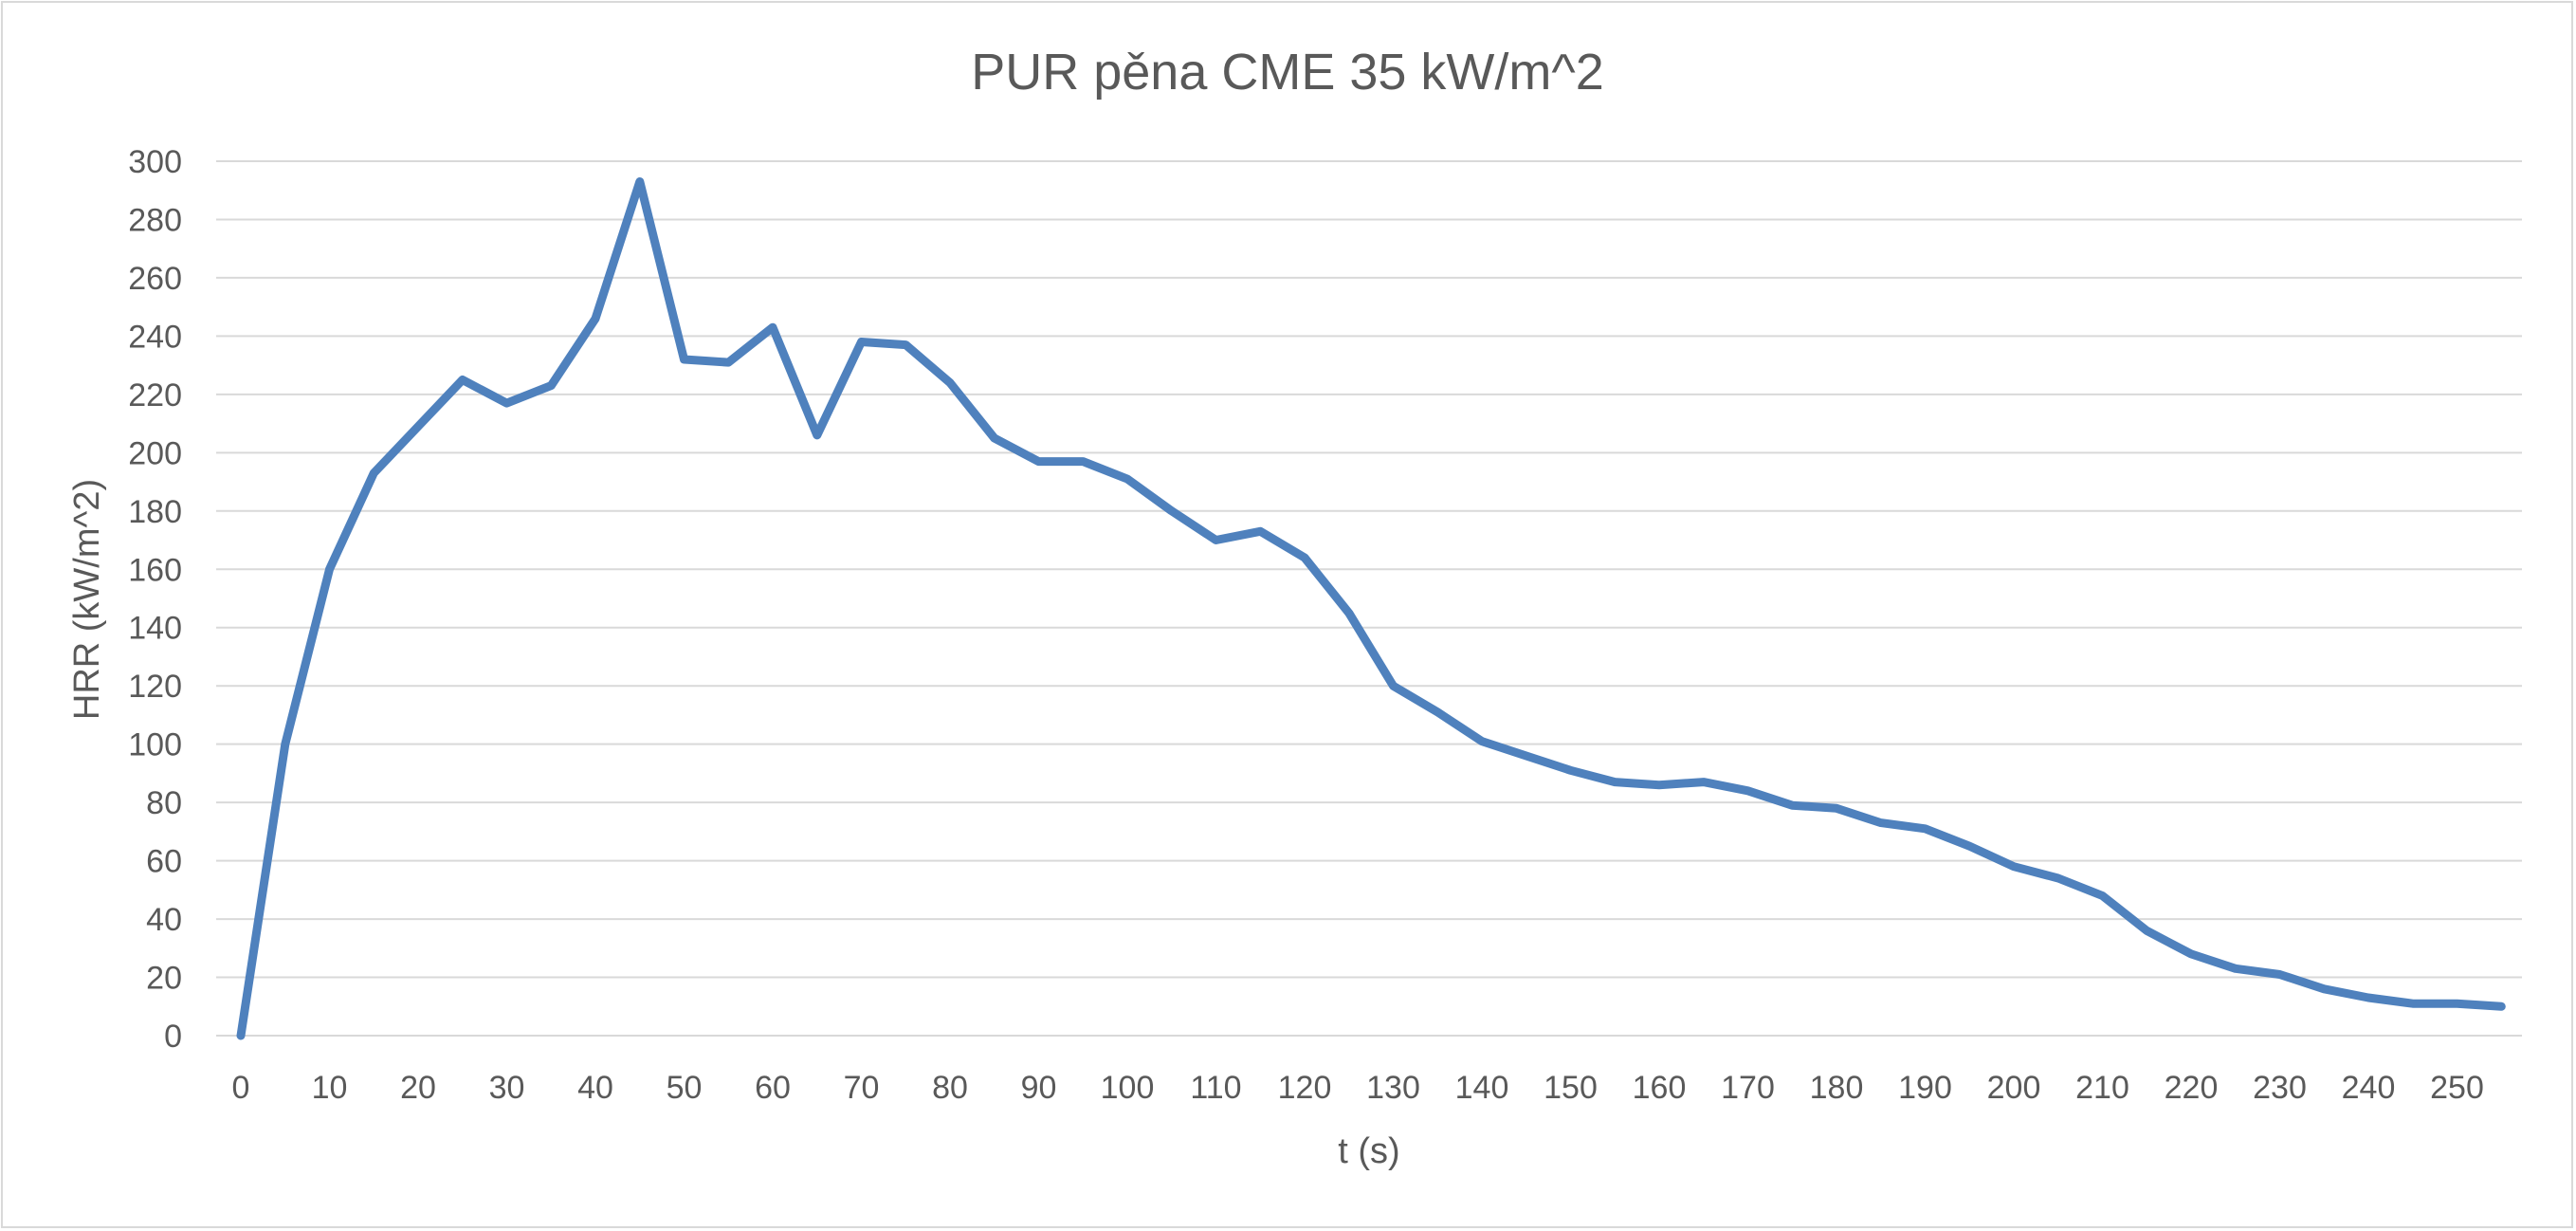 Image resolution: width=2576 pixels, height=1231 pixels. What do you see at coordinates (1660, 1088) in the screenshot?
I see `x-tick-label: 160` at bounding box center [1660, 1088].